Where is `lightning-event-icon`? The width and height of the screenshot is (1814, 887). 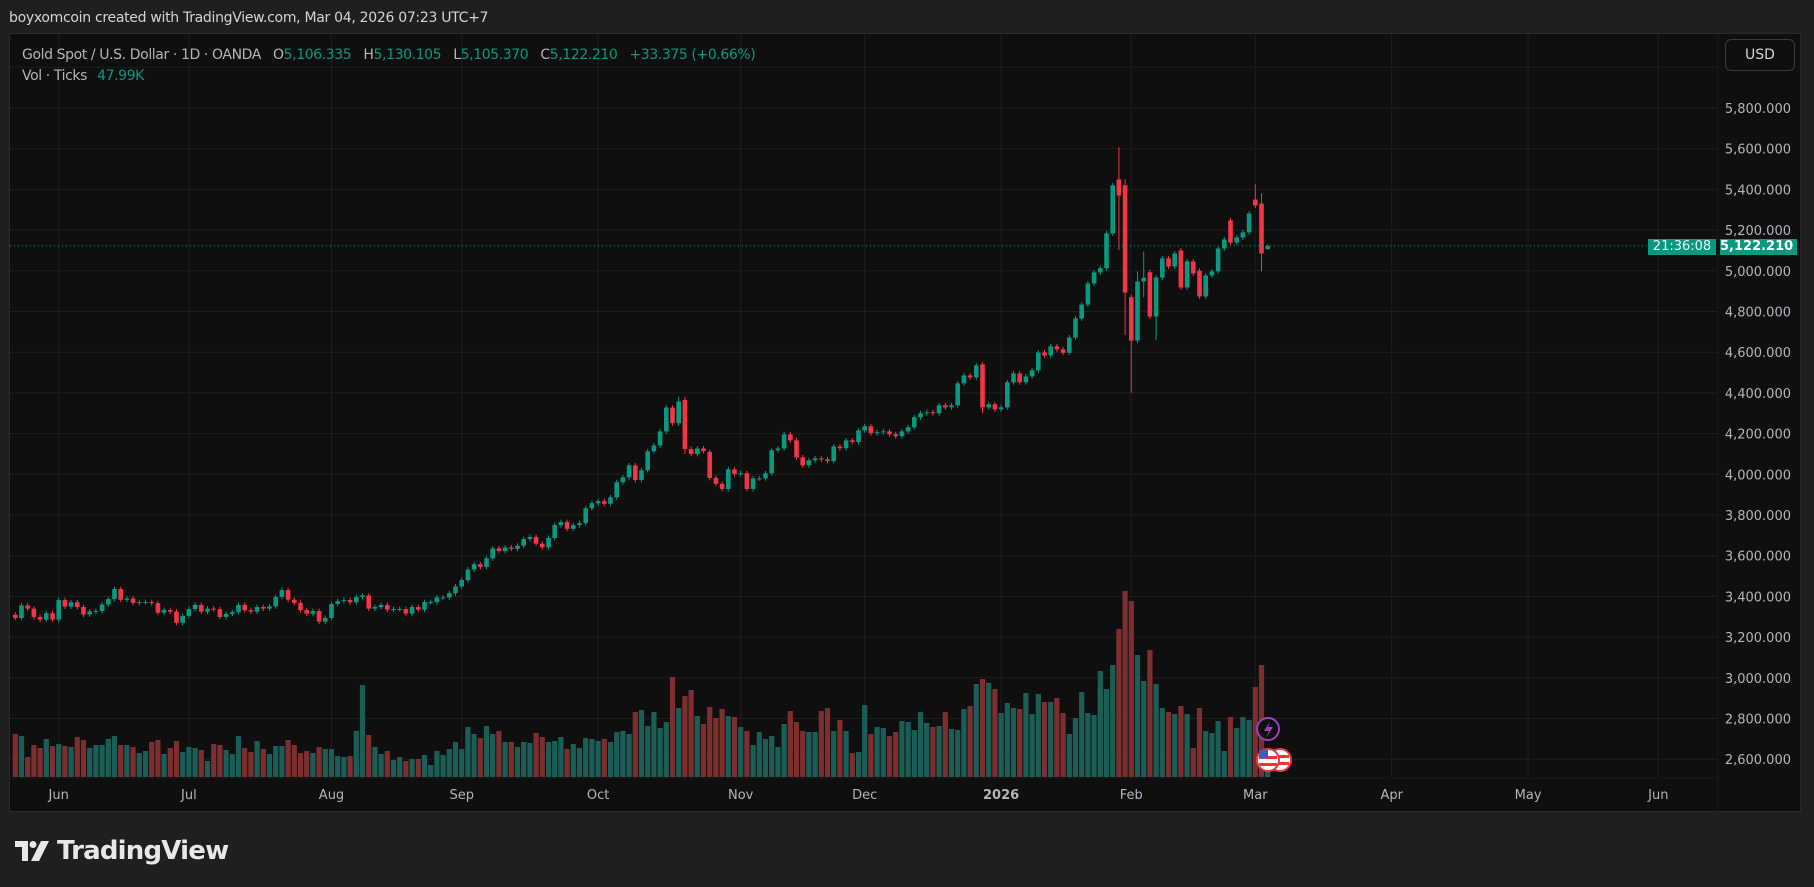
lightning-event-icon is located at coordinates (1268, 729).